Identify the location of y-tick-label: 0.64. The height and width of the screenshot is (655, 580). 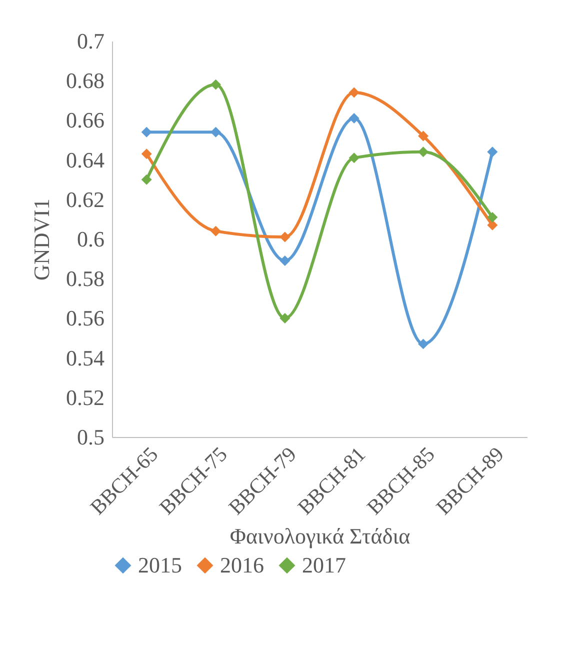
(85, 159).